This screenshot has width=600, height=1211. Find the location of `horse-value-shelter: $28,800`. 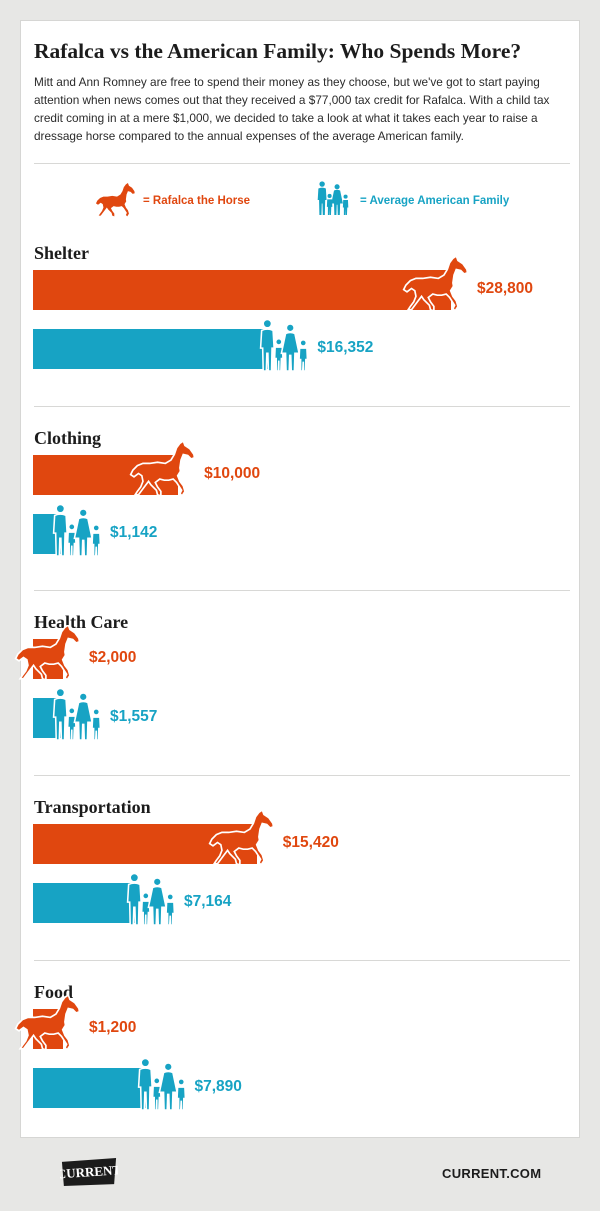

horse-value-shelter: $28,800 is located at coordinates (505, 288).